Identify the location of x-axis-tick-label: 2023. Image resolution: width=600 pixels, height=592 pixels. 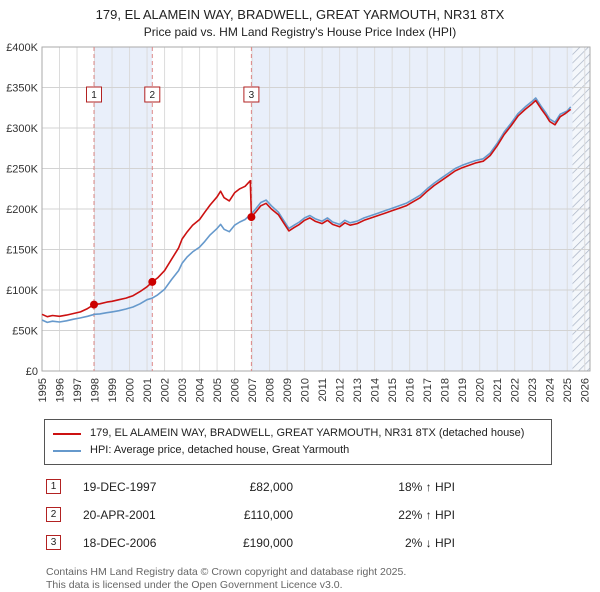
(533, 390).